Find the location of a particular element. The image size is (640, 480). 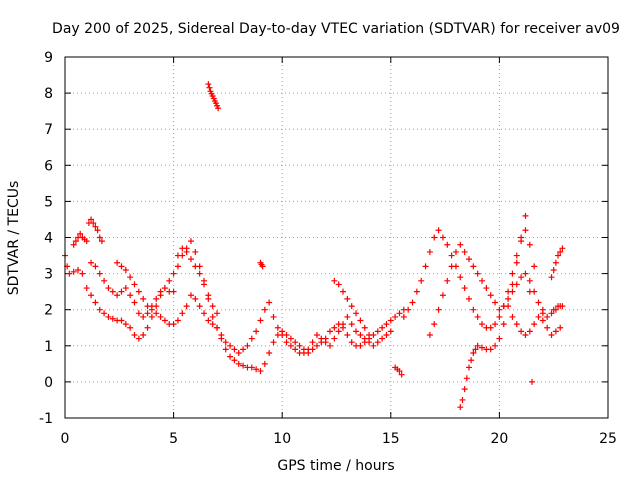

x-tick-label: 10 is located at coordinates (282, 439).